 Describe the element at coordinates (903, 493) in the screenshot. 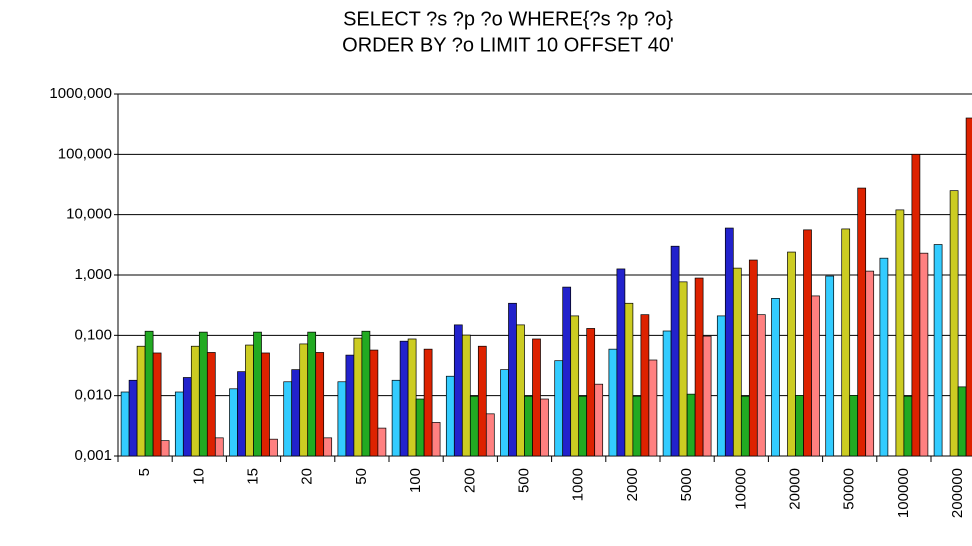

I see `x-tick-label: 100000` at that location.